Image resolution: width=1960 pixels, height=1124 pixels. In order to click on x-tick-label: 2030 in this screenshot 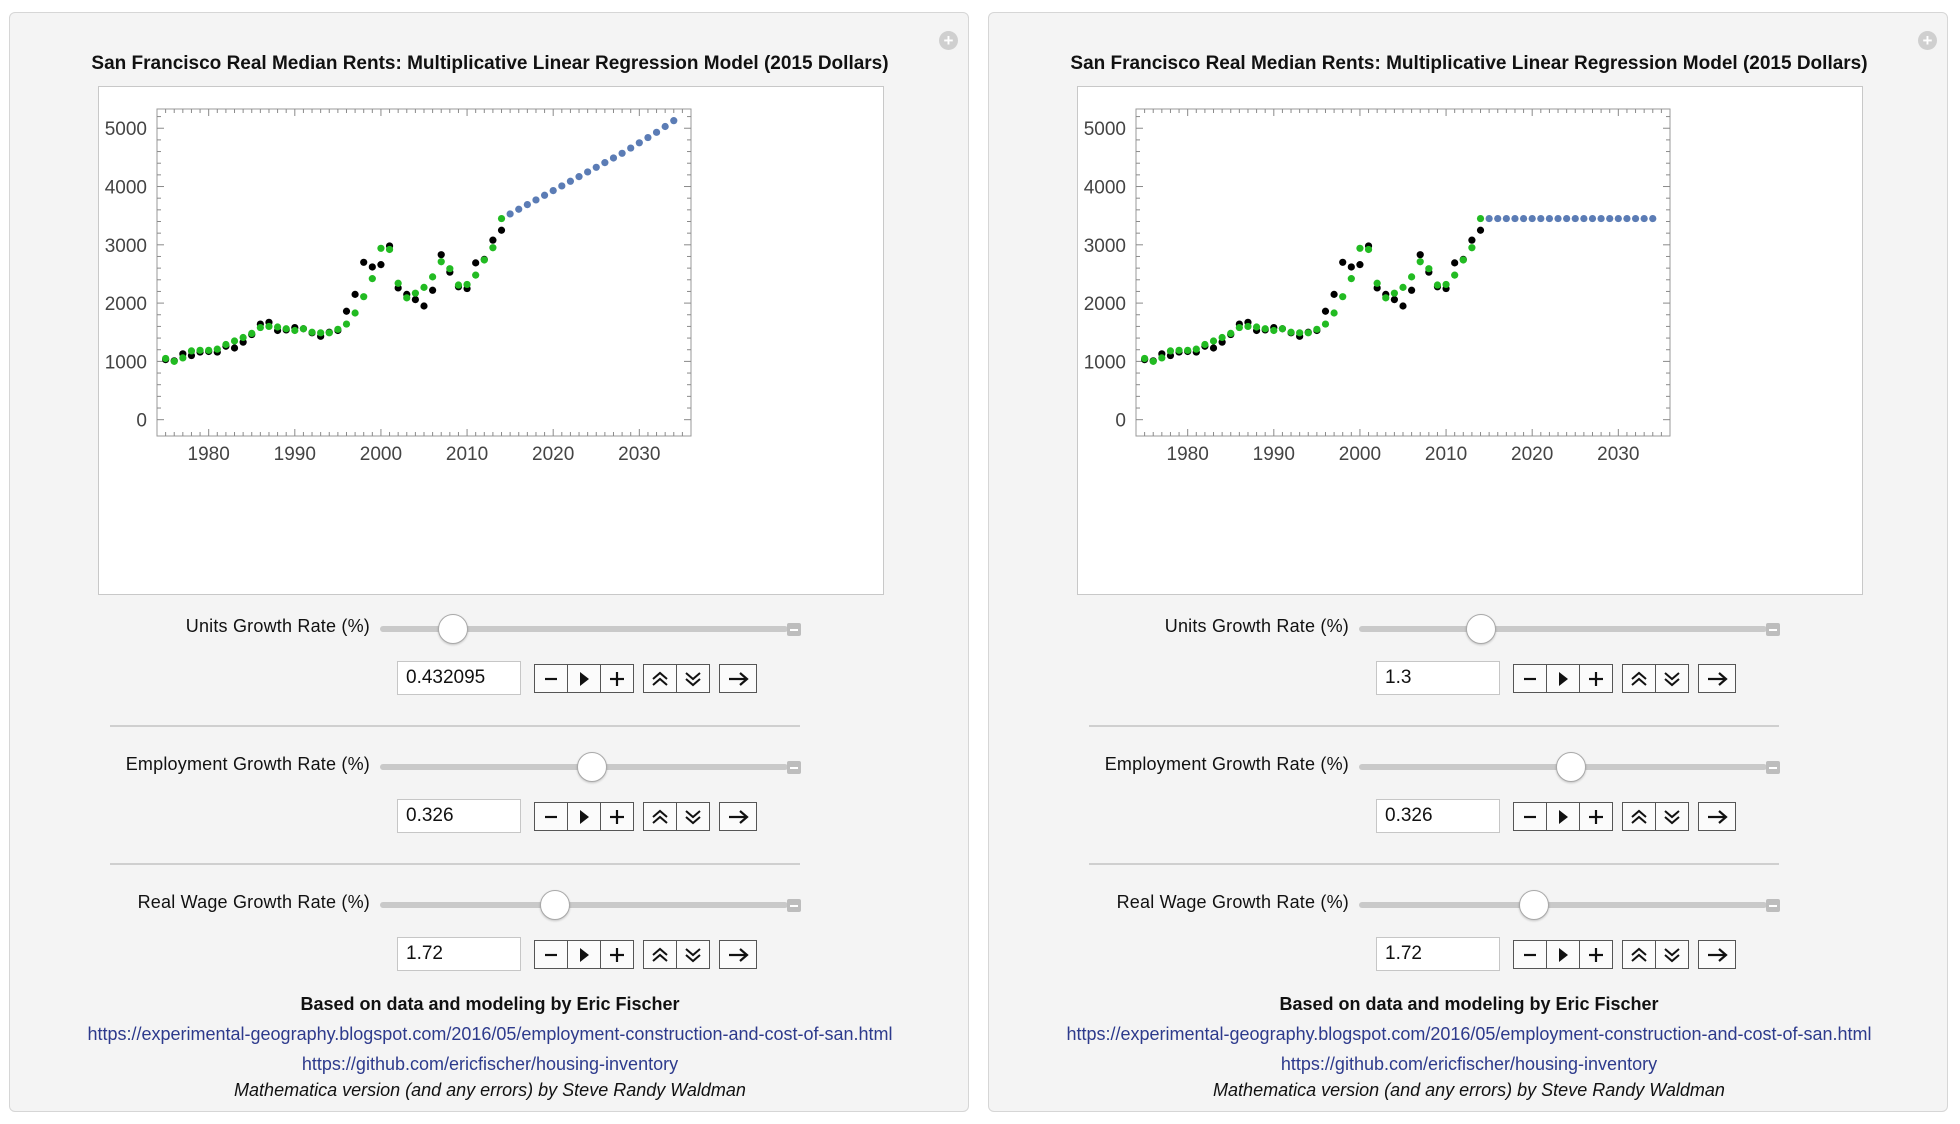, I will do `click(1618, 454)`.